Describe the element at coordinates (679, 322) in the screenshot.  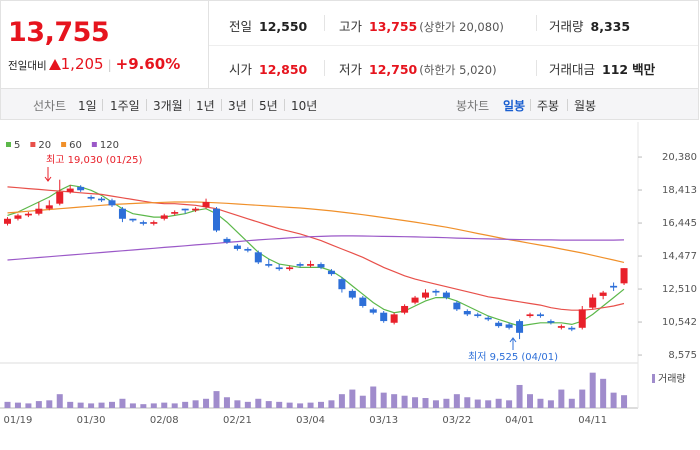
I see `y-tick-label: 10,542` at that location.